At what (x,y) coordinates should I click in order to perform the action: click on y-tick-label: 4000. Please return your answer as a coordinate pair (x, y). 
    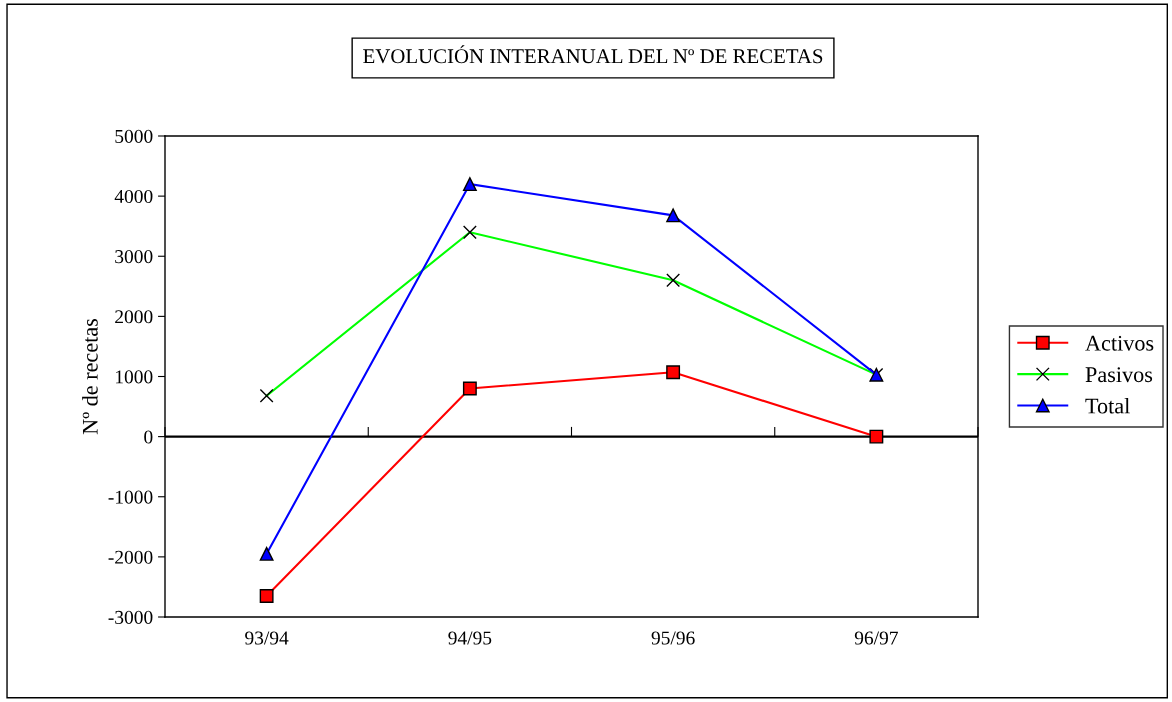
    Looking at the image, I should click on (133, 196).